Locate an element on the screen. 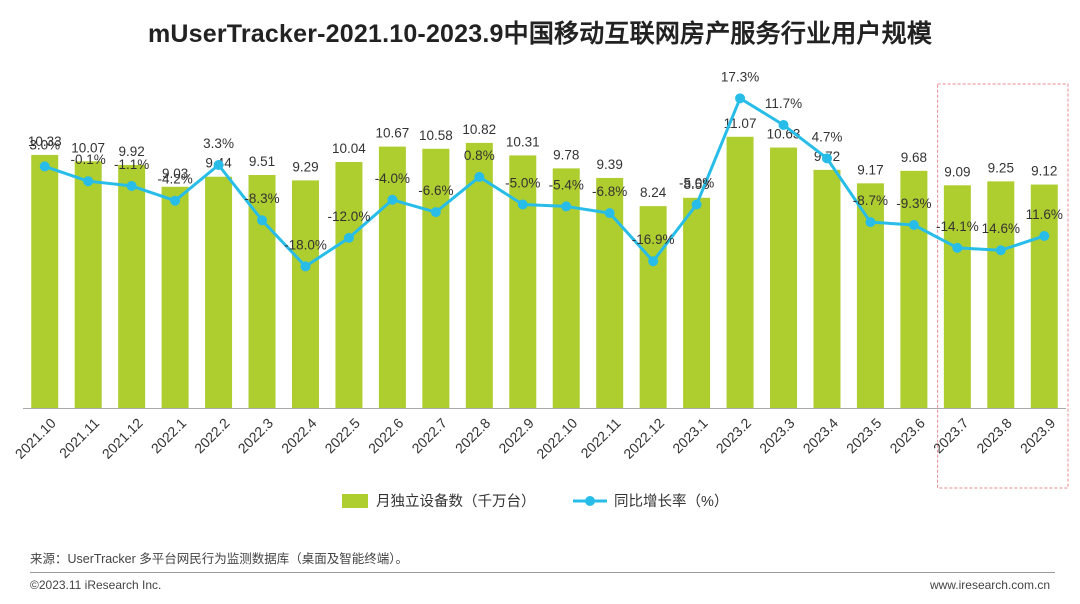 This screenshot has width=1080, height=604. bar-label-2022.12: 8.24 is located at coordinates (653, 192).